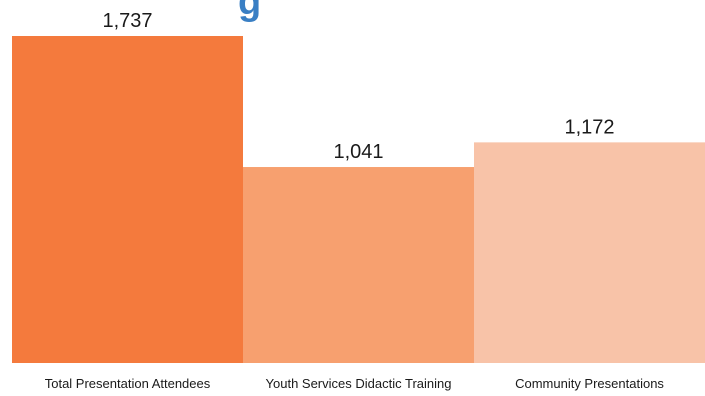 Image resolution: width=705 pixels, height=396 pixels. What do you see at coordinates (589, 383) in the screenshot?
I see `category-label-3: Community Presentations` at bounding box center [589, 383].